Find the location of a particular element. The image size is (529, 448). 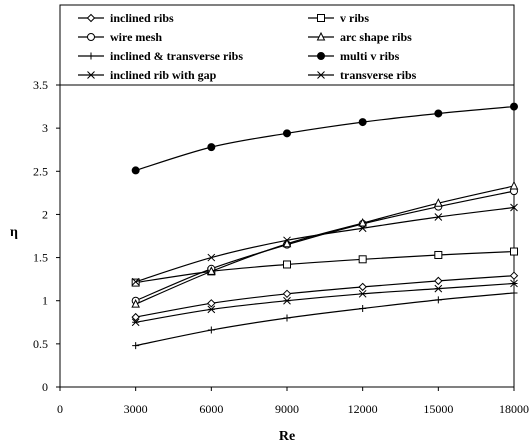

legend-label: arc shape ribs is located at coordinates (376, 37).